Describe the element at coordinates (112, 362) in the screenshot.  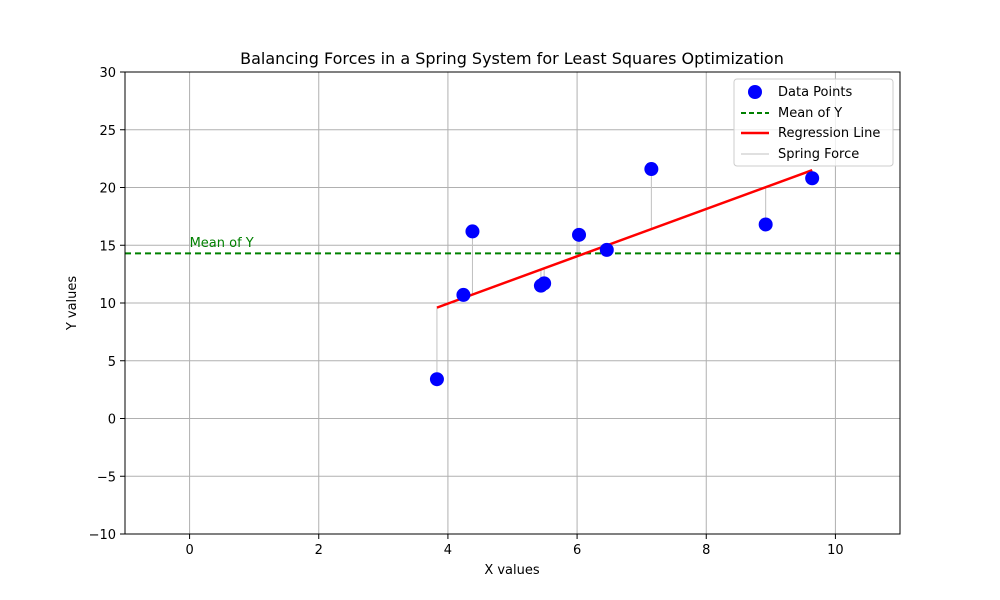
I see `y-tick-label: 5` at that location.